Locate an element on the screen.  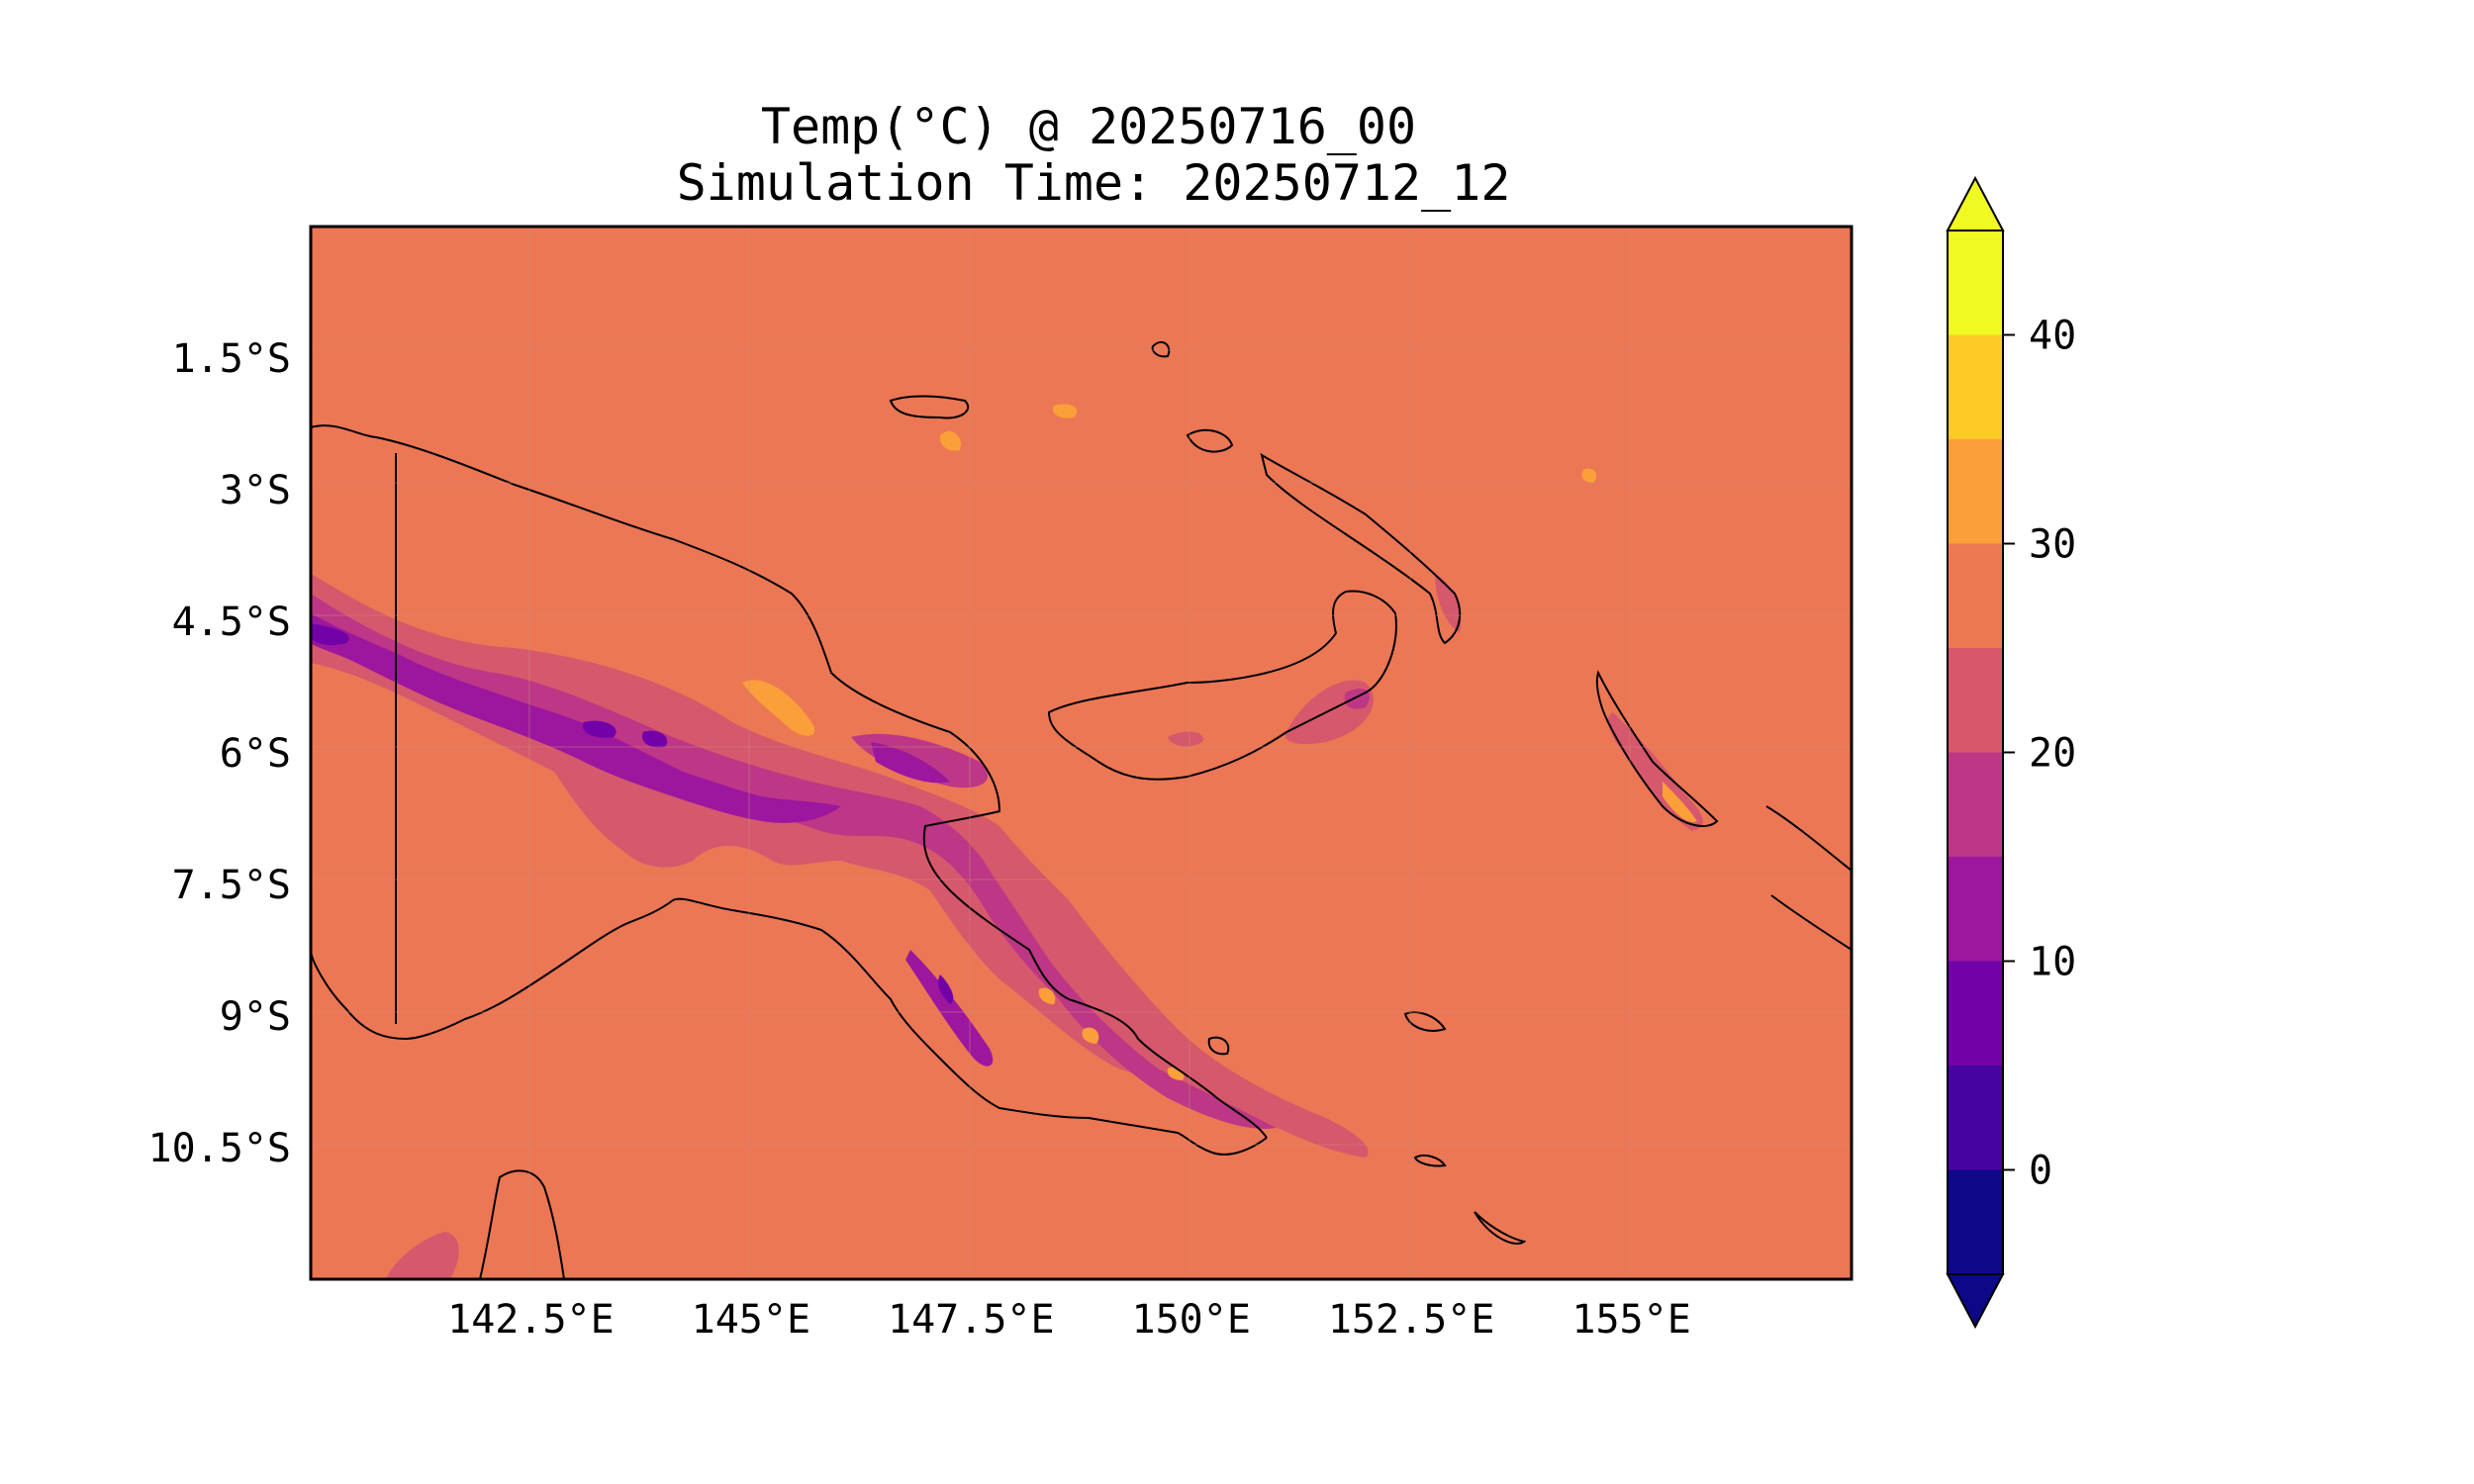
colorbar-extend-min is located at coordinates (1976, 1301).